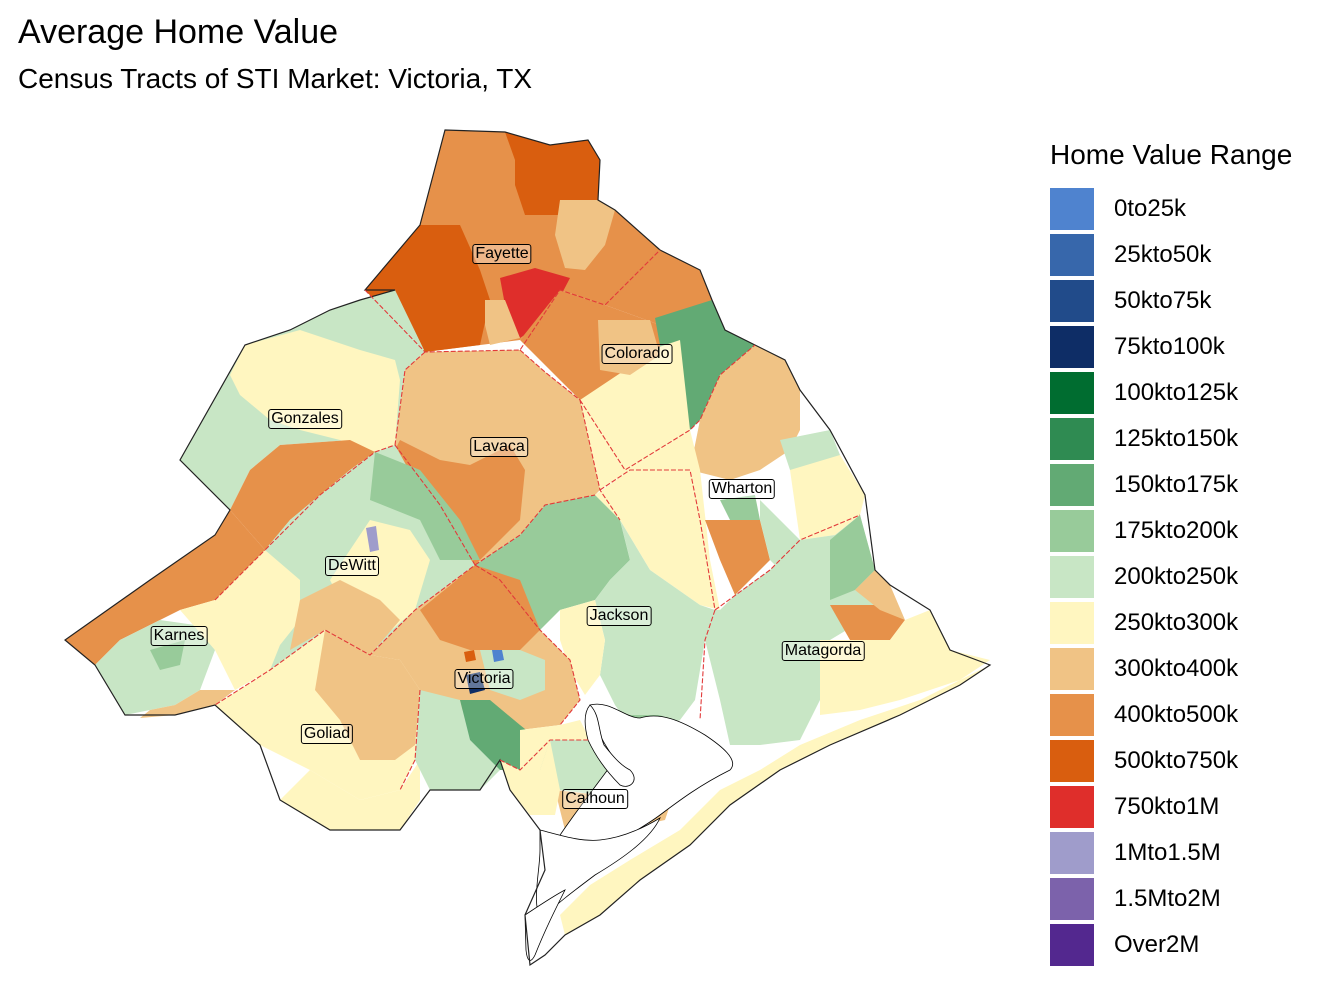 Image resolution: width=1344 pixels, height=1008 pixels. I want to click on county-label-jackson: Jackson, so click(619, 616).